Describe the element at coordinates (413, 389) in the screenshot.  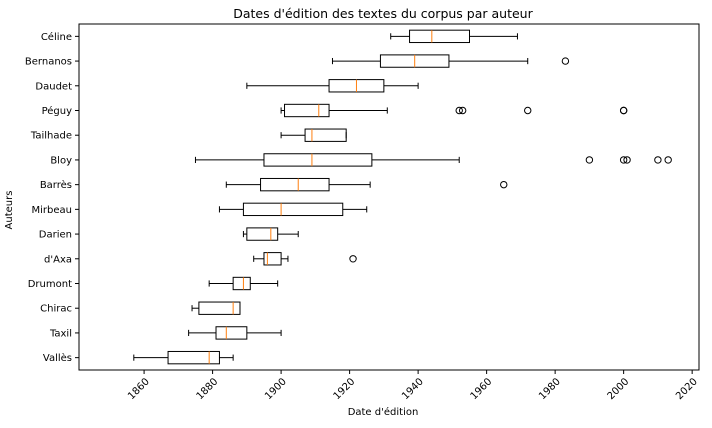
I see `x-tick-label: 1940` at that location.